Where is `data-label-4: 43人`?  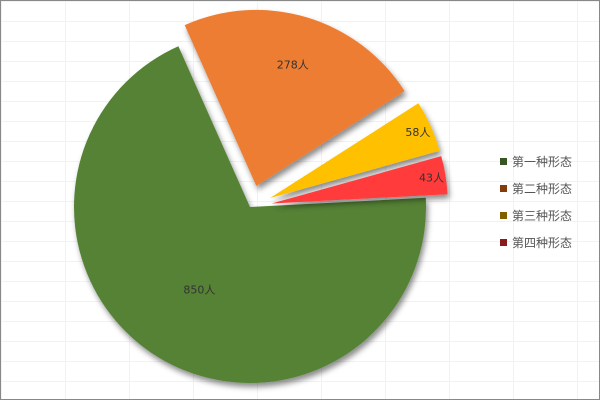
data-label-4: 43人 is located at coordinates (431, 177).